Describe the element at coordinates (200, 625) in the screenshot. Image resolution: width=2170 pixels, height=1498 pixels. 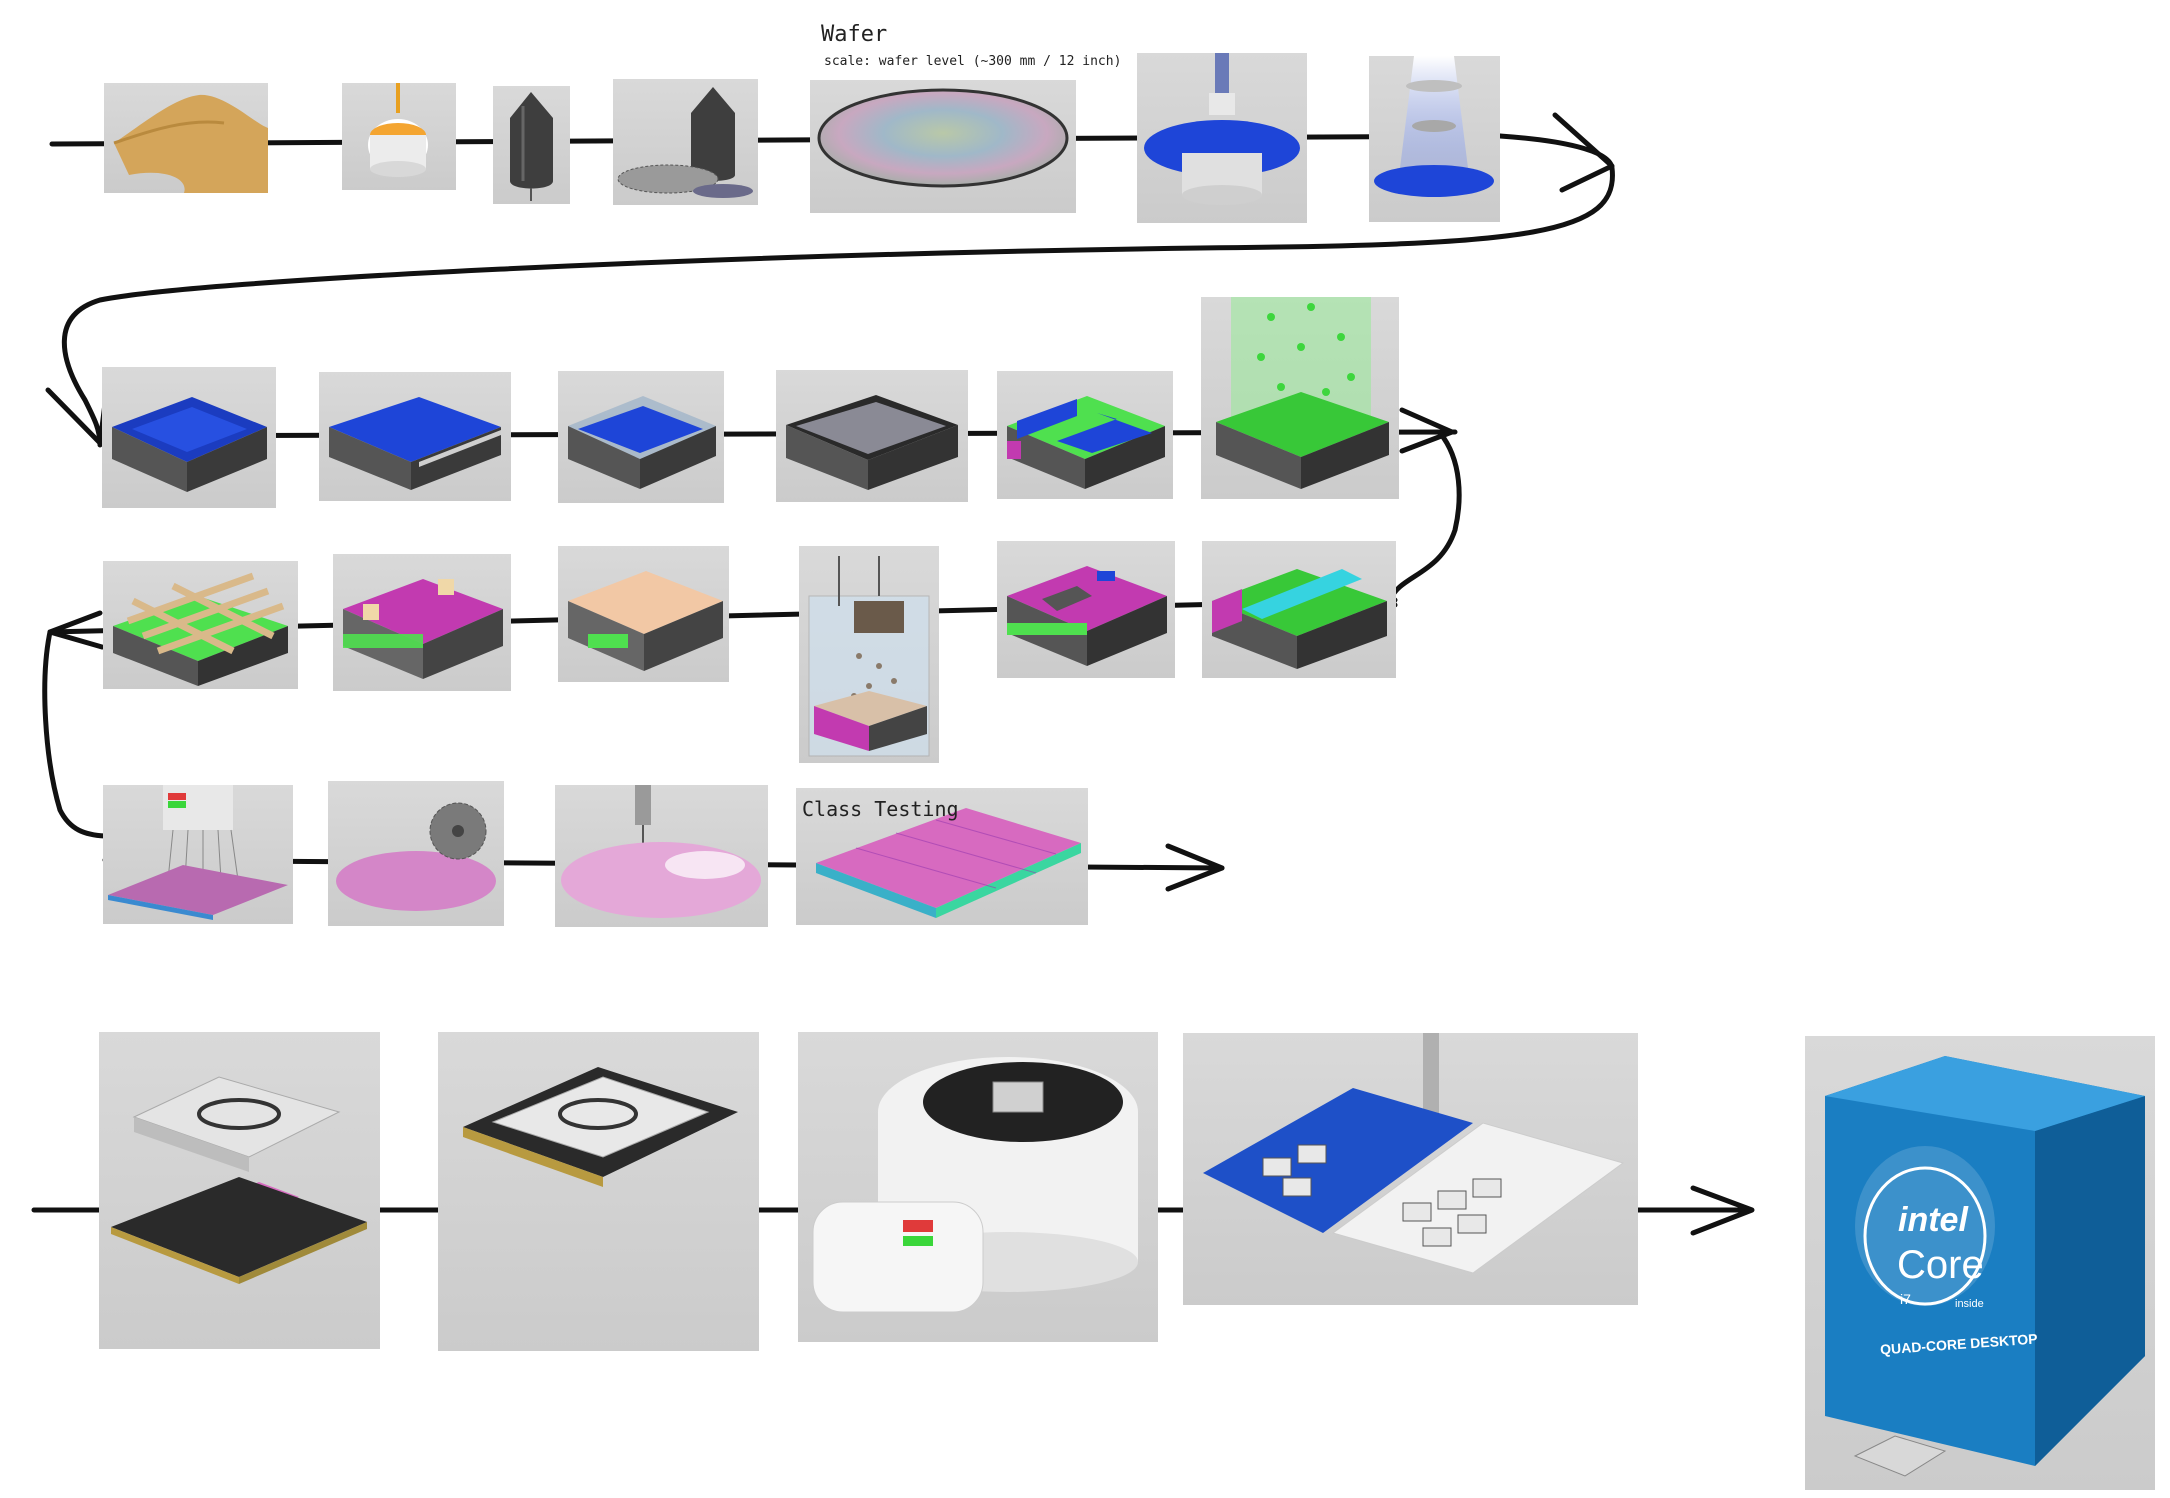
I see `metal-layers-icon` at that location.